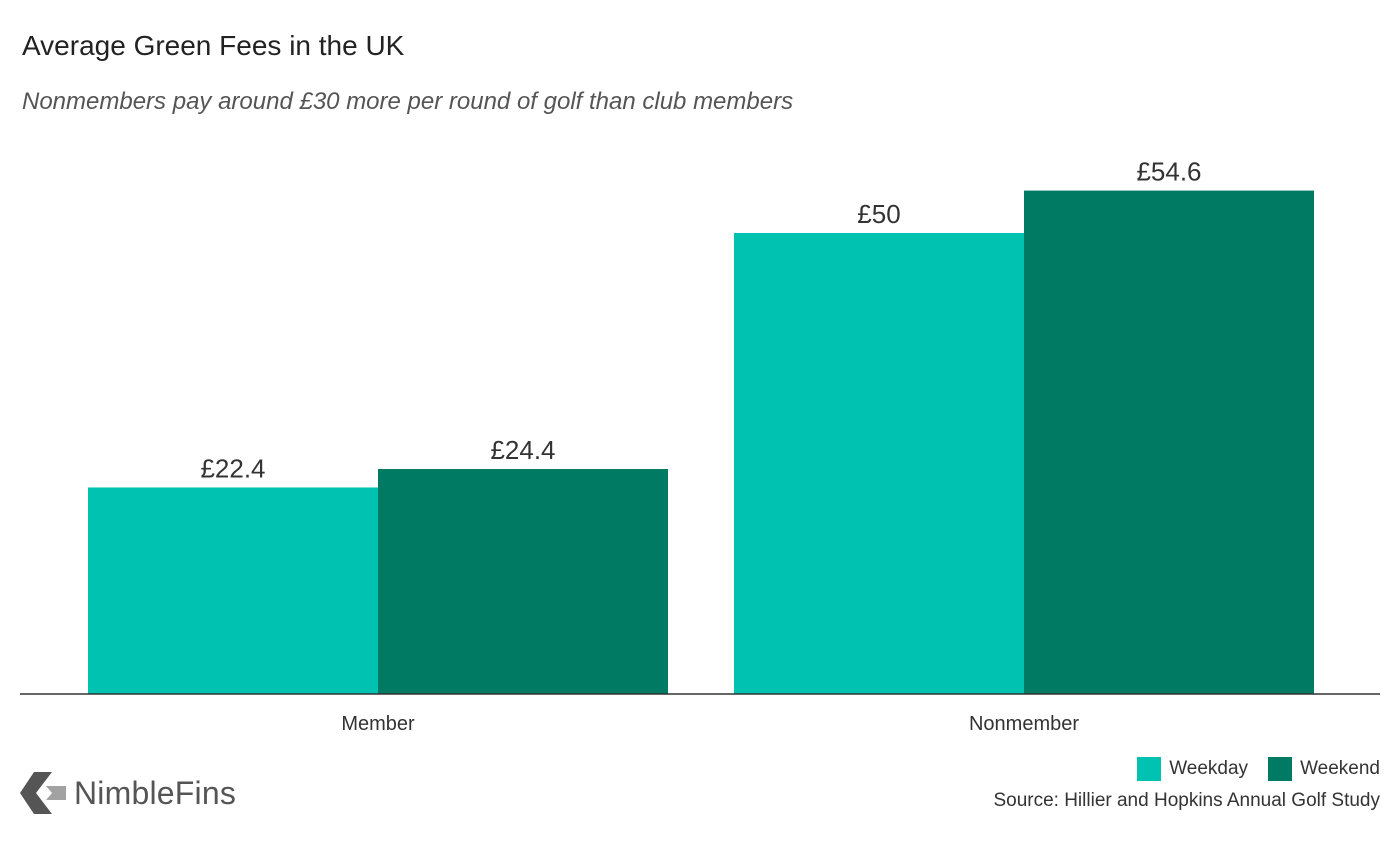  Describe the element at coordinates (213, 45) in the screenshot. I see `chart-title: Average Green Fees in the UK` at that location.